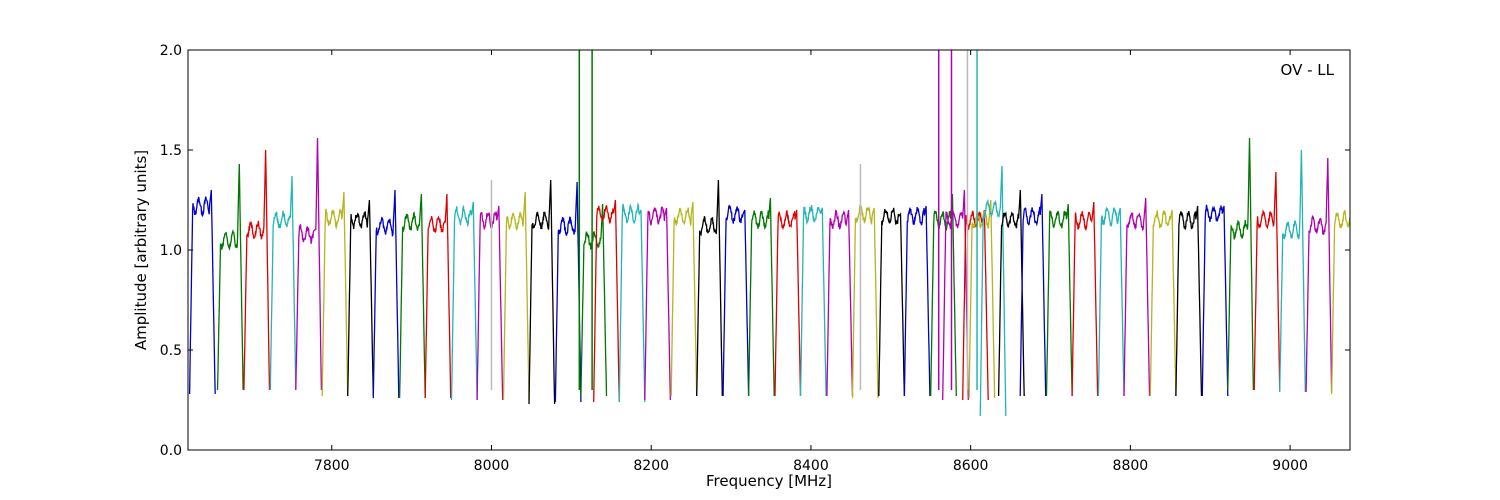  What do you see at coordinates (1308, 70) in the screenshot?
I see `panel-annotation: OV - LL` at bounding box center [1308, 70].